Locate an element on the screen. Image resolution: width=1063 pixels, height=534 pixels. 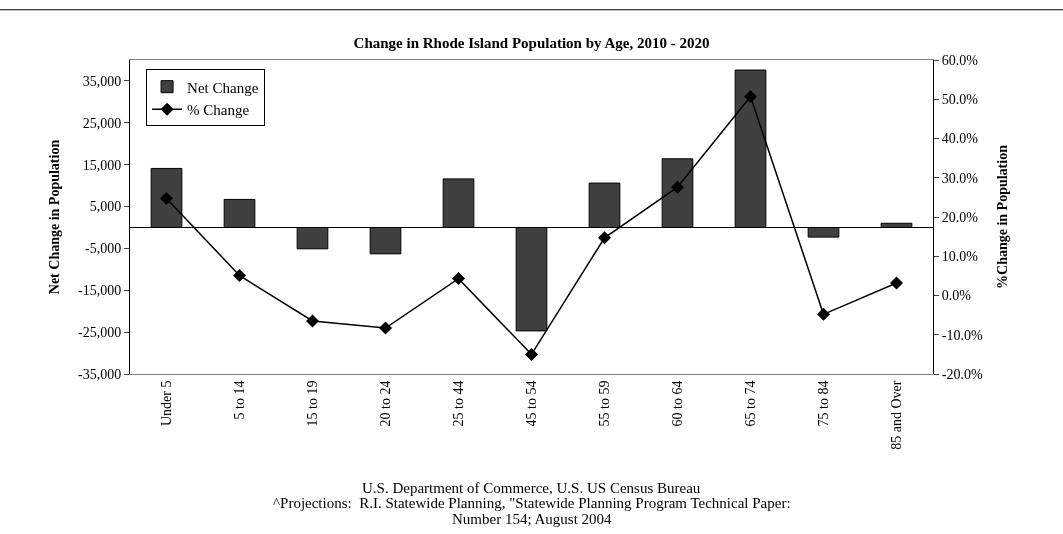
y-tick-label: 15,000 is located at coordinates (102, 165).